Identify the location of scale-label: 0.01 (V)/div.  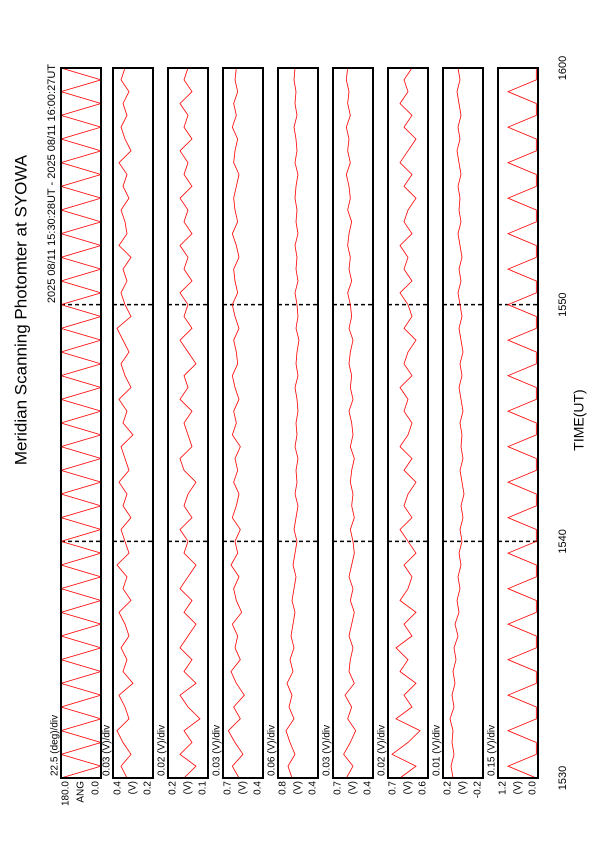
(437, 750).